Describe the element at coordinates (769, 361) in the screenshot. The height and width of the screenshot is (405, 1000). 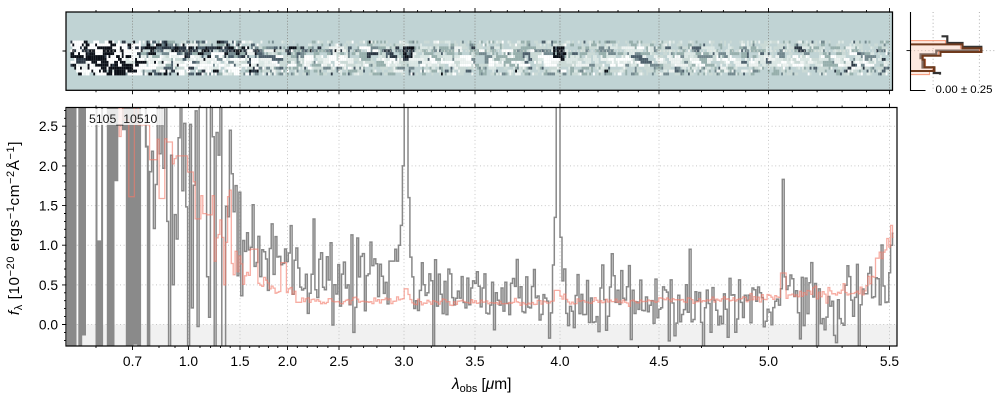
I see `svg-text: 5.0` at that location.